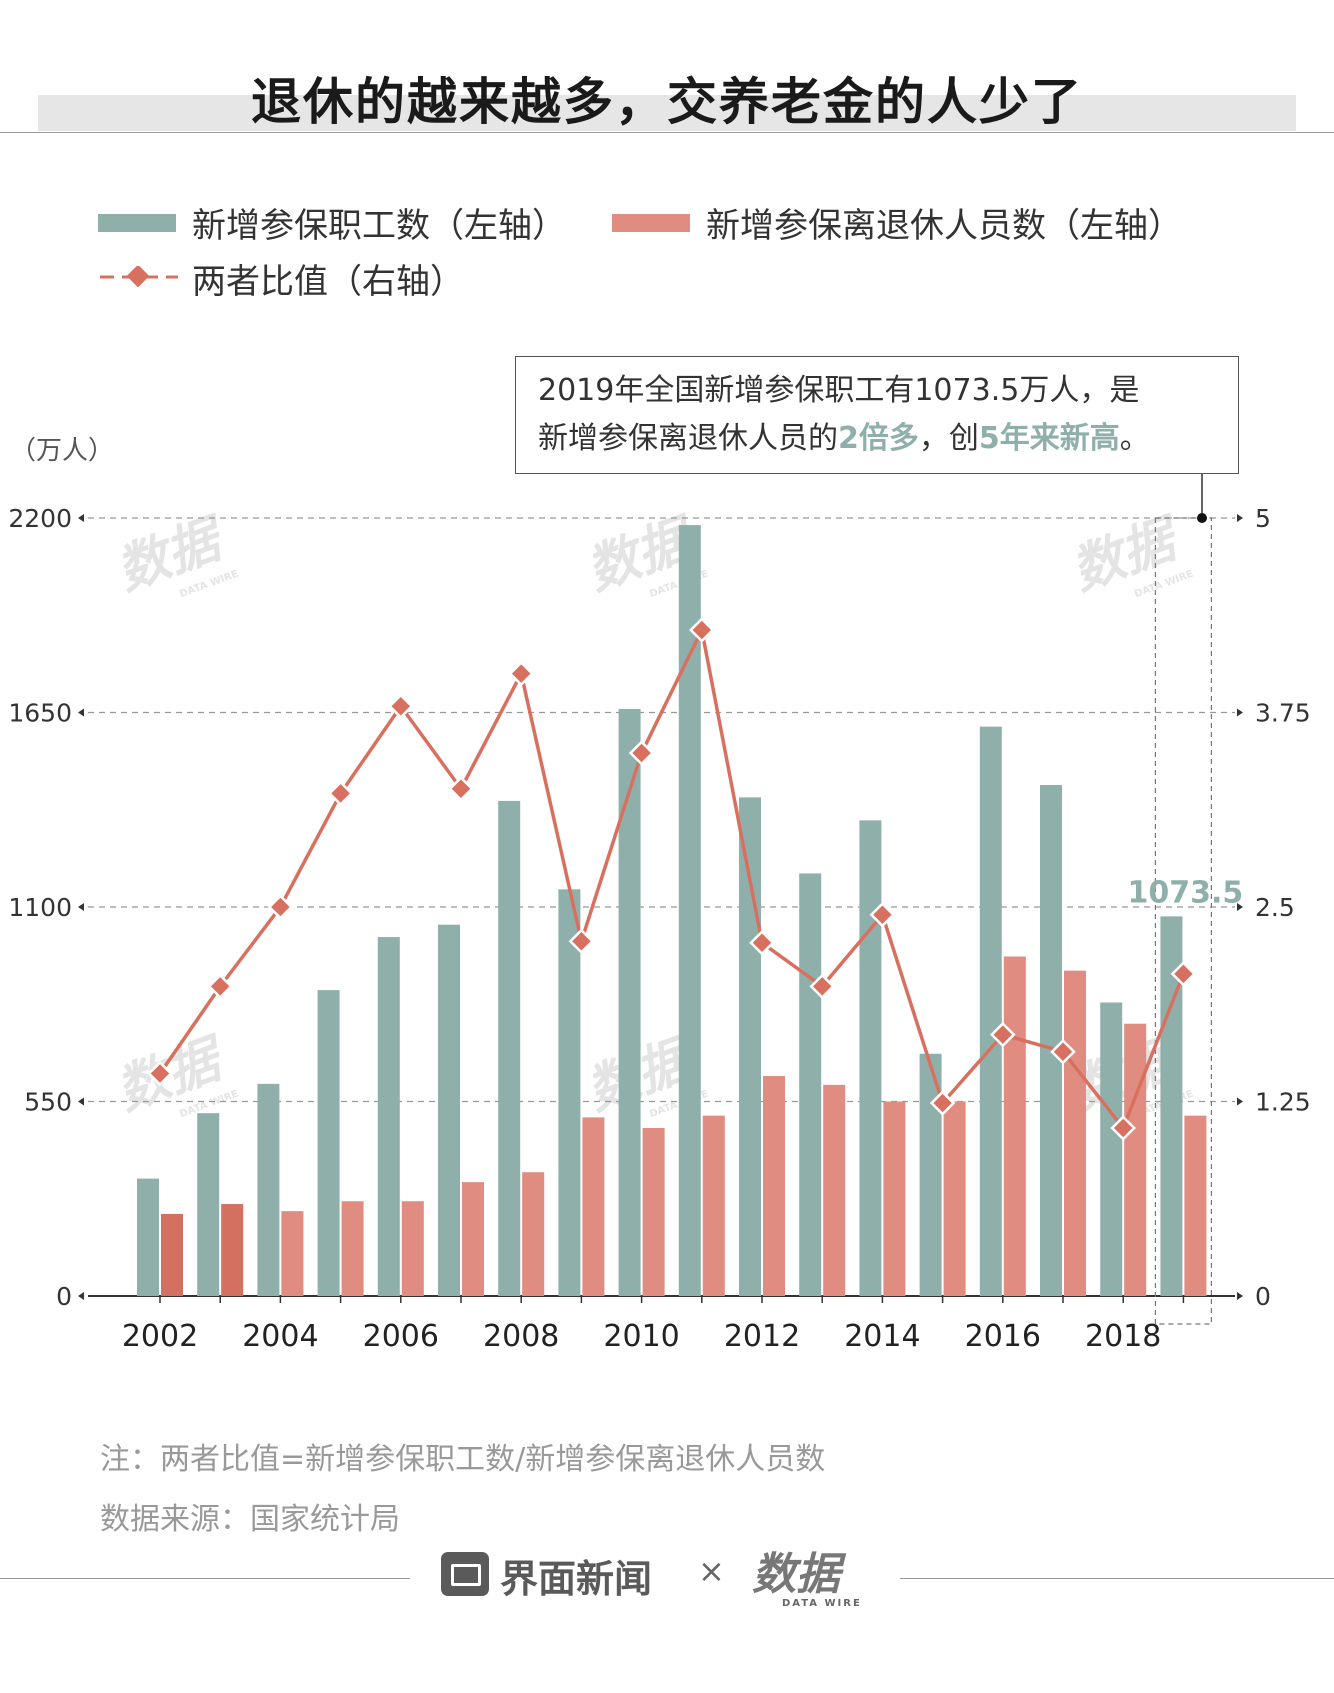 The image size is (1334, 1693). What do you see at coordinates (593, 1206) in the screenshot?
I see `bar-retirees-2009` at bounding box center [593, 1206].